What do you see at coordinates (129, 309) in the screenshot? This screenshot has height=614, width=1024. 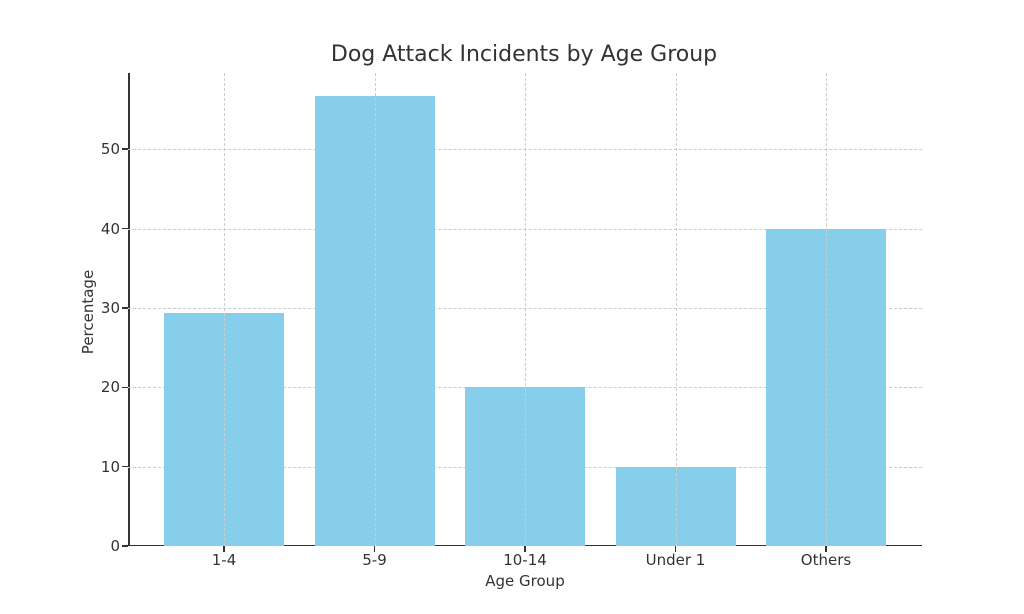 I see `y-axis-line` at bounding box center [129, 309].